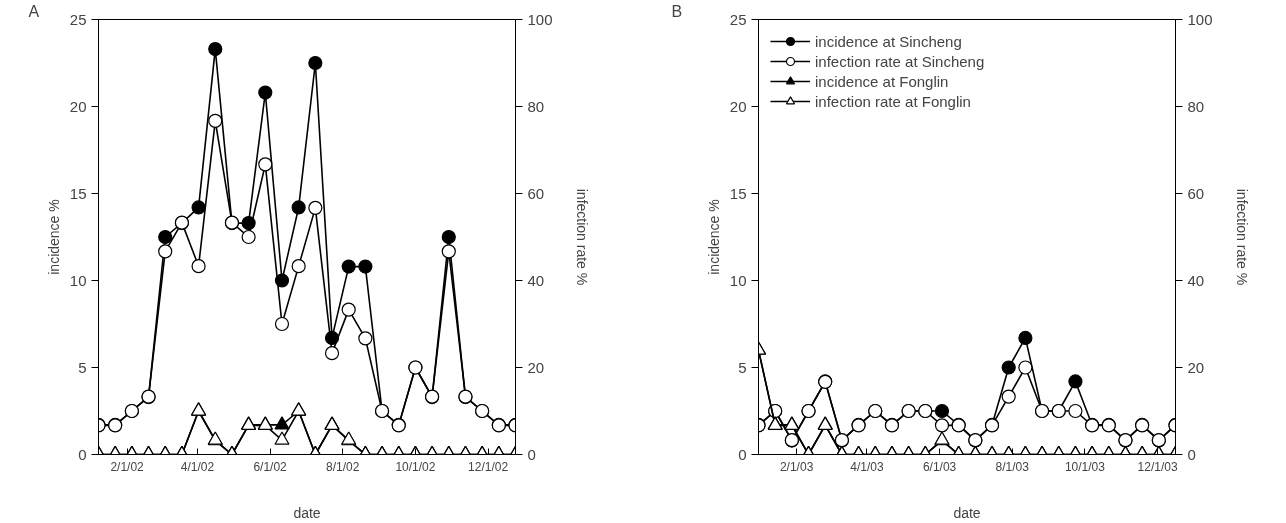 The image size is (1286, 523). Describe the element at coordinates (796, 466) in the screenshot. I see `x-tick-label: 2/1/03` at that location.